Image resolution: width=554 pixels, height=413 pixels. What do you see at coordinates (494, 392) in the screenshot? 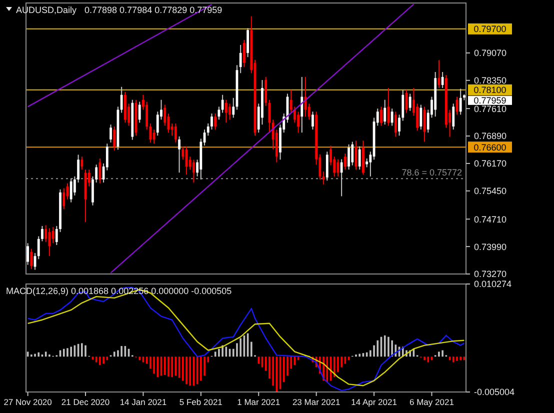
I see `y-tick-label: -0.005004` at bounding box center [494, 392].